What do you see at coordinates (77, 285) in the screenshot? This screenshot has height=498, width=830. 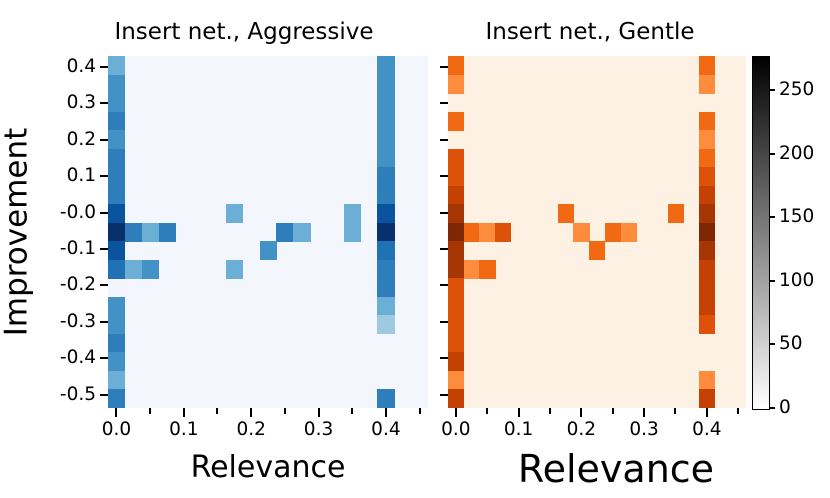 I see `y-tick-label: -0.2` at bounding box center [77, 285].